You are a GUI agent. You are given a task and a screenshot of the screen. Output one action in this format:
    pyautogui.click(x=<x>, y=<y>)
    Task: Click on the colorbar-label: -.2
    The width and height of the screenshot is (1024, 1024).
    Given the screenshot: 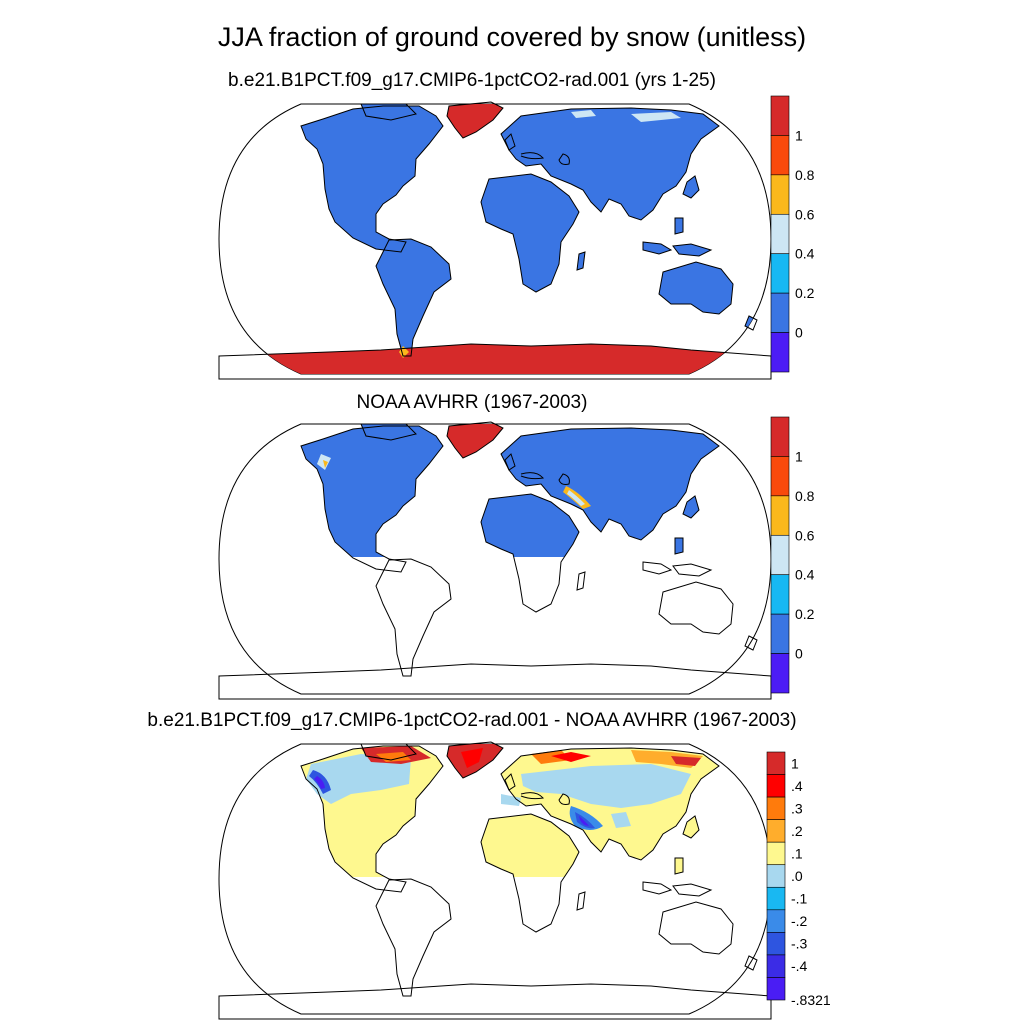 What is the action you would take?
    pyautogui.click(x=799, y=921)
    